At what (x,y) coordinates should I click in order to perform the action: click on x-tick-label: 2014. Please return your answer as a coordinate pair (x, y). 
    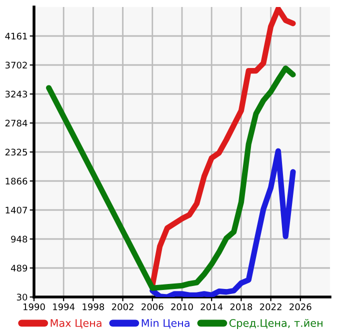
    Looking at the image, I should click on (211, 306).